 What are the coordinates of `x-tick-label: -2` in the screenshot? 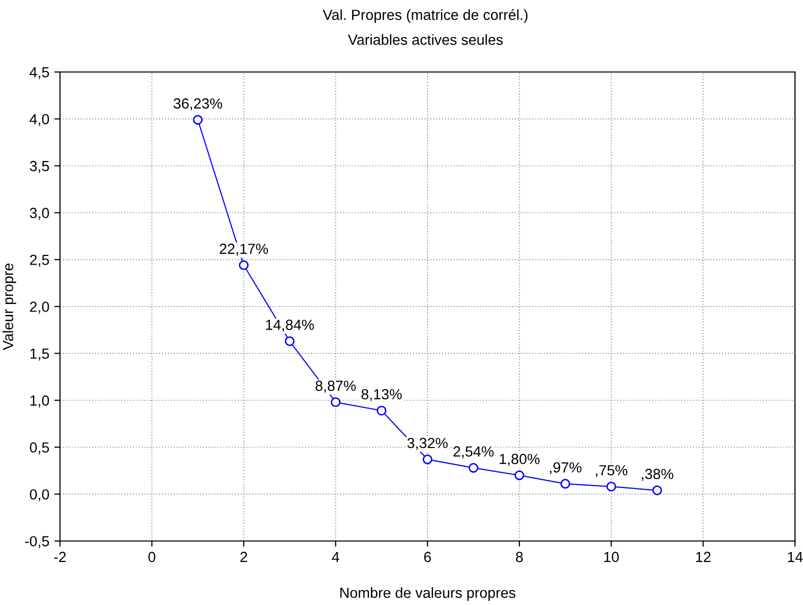 It's located at (60, 557).